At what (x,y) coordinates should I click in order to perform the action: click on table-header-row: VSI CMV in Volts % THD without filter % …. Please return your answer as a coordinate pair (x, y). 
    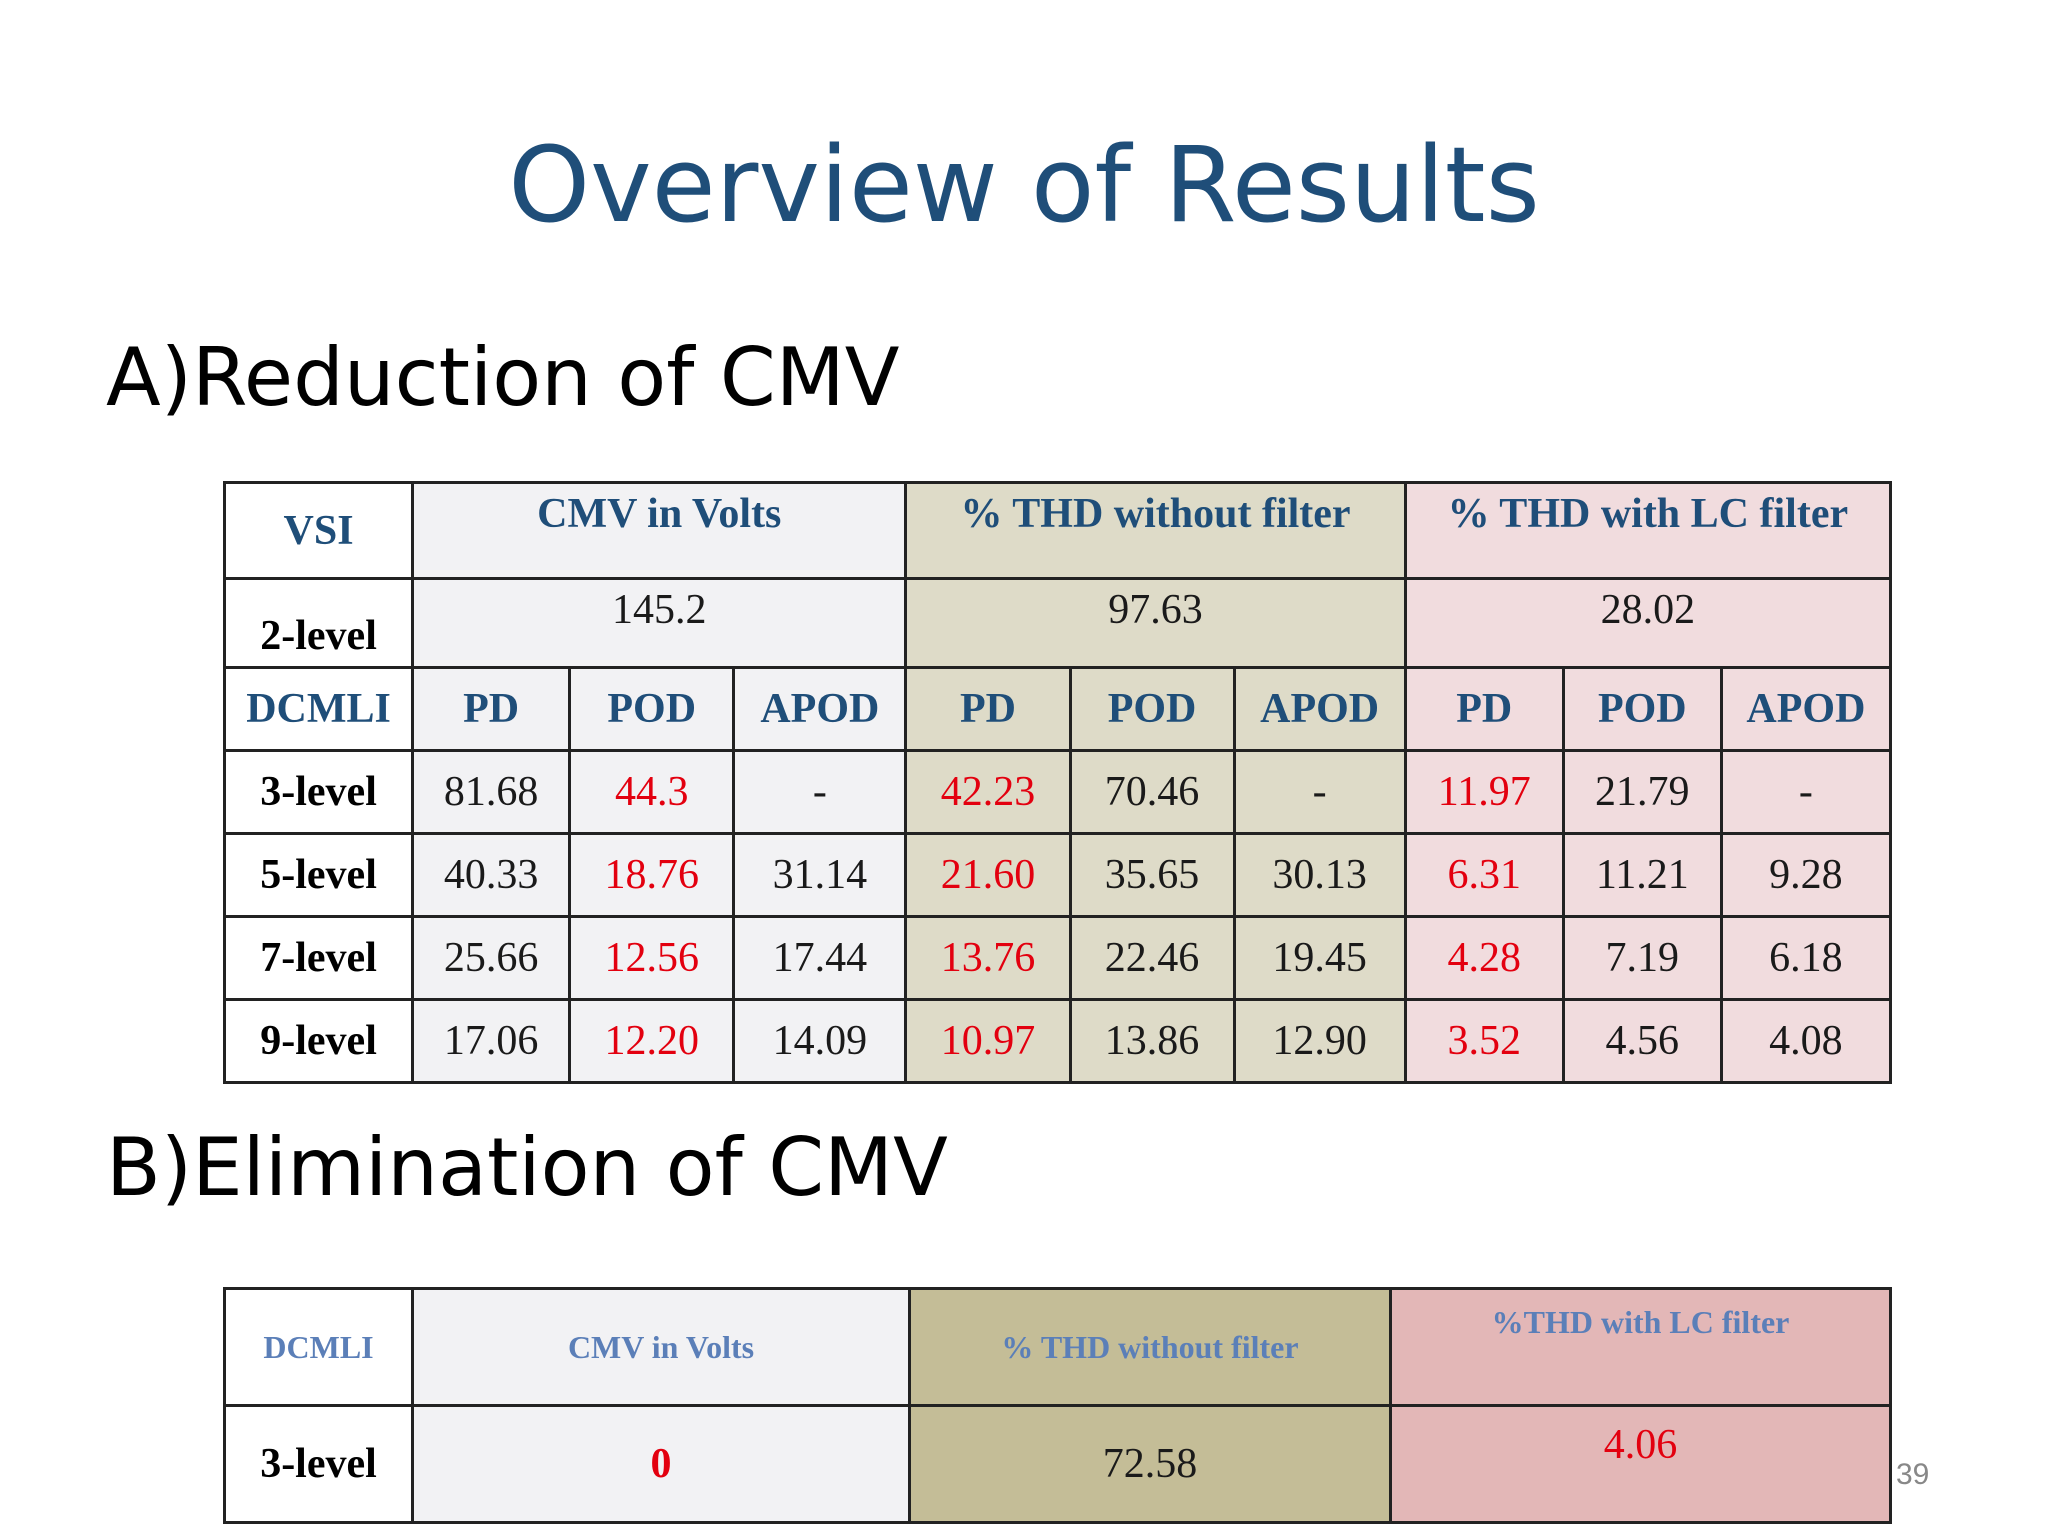
    Looking at the image, I should click on (1057, 530).